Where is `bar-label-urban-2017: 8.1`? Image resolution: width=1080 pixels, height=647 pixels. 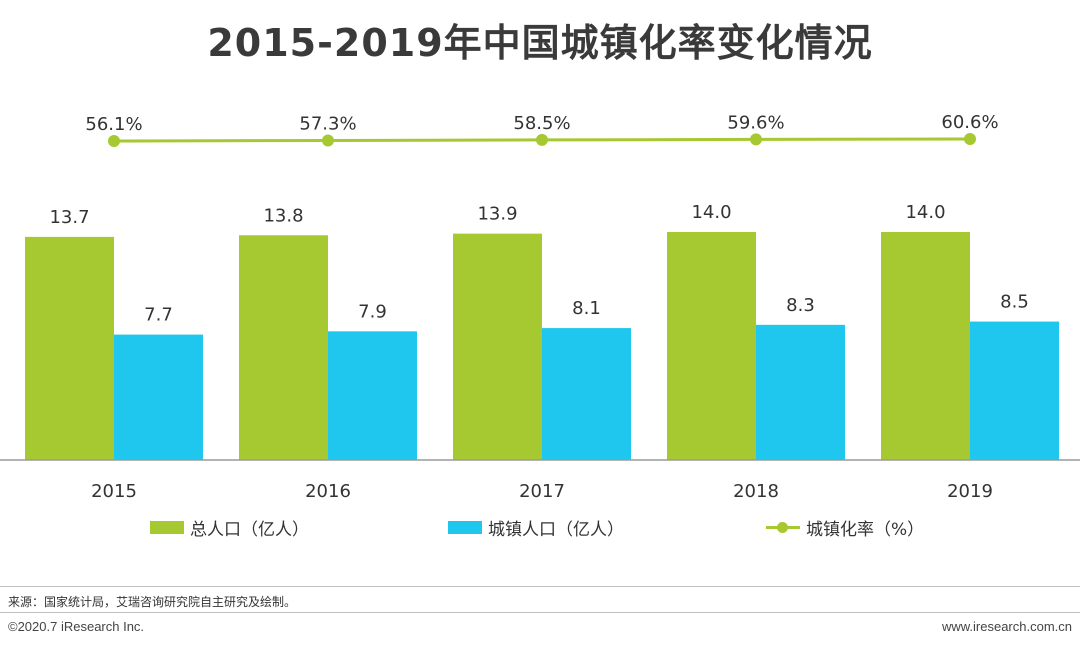
bar-label-urban-2017: 8.1 is located at coordinates (586, 308).